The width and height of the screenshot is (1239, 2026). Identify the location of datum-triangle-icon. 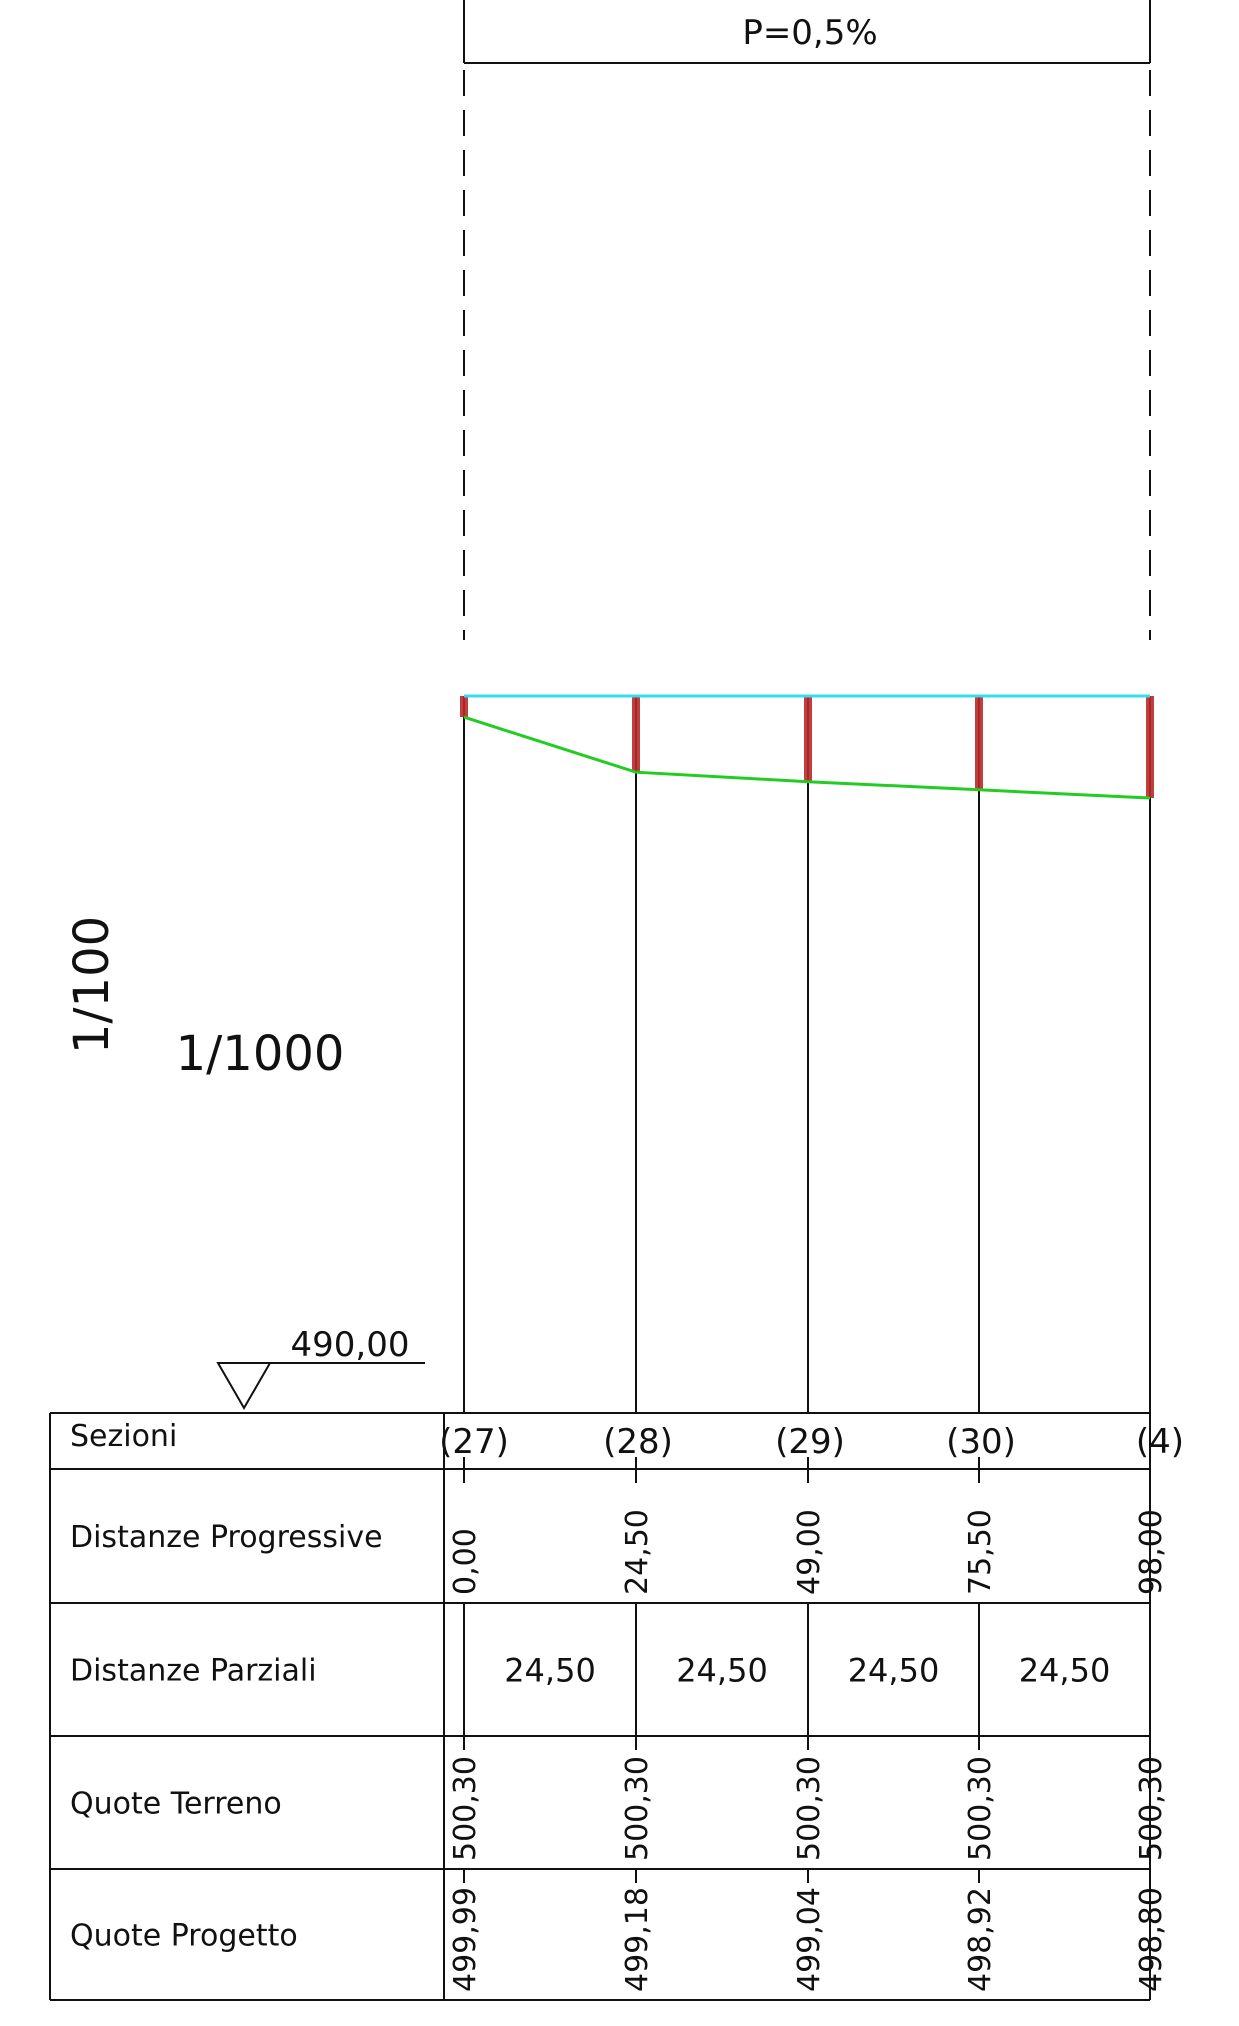
(244, 1386).